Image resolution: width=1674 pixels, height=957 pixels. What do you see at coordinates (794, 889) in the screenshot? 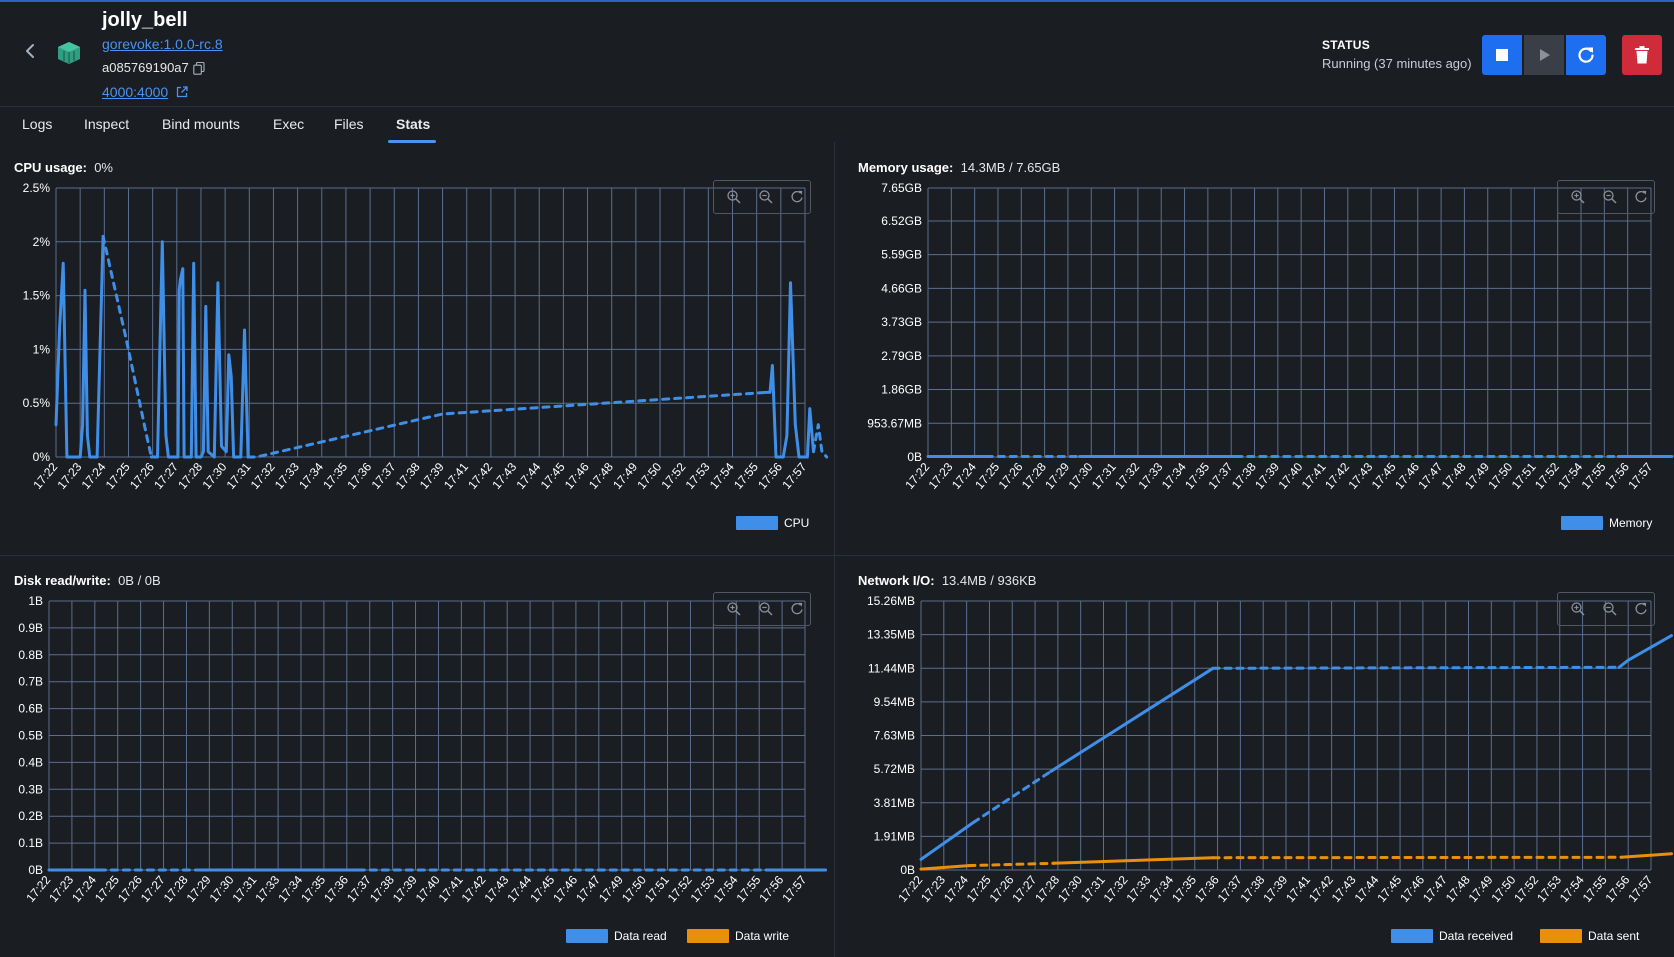
I see `disk-xtick-label: 17:57` at bounding box center [794, 889].